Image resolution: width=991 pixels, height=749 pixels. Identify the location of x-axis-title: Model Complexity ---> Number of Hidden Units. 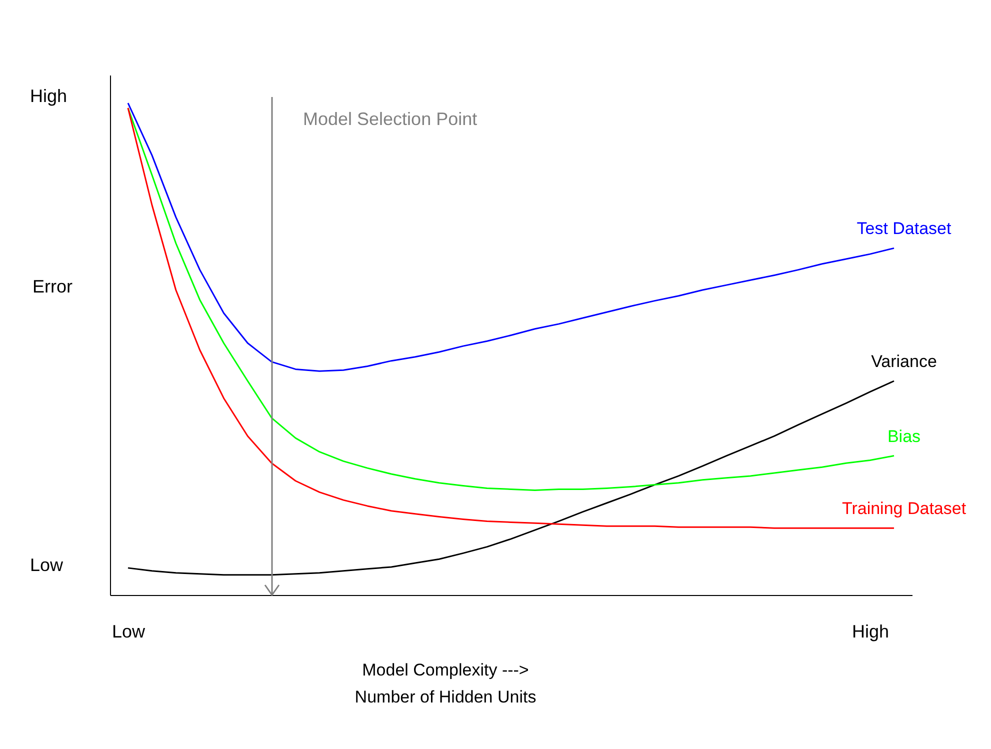
(445, 683).